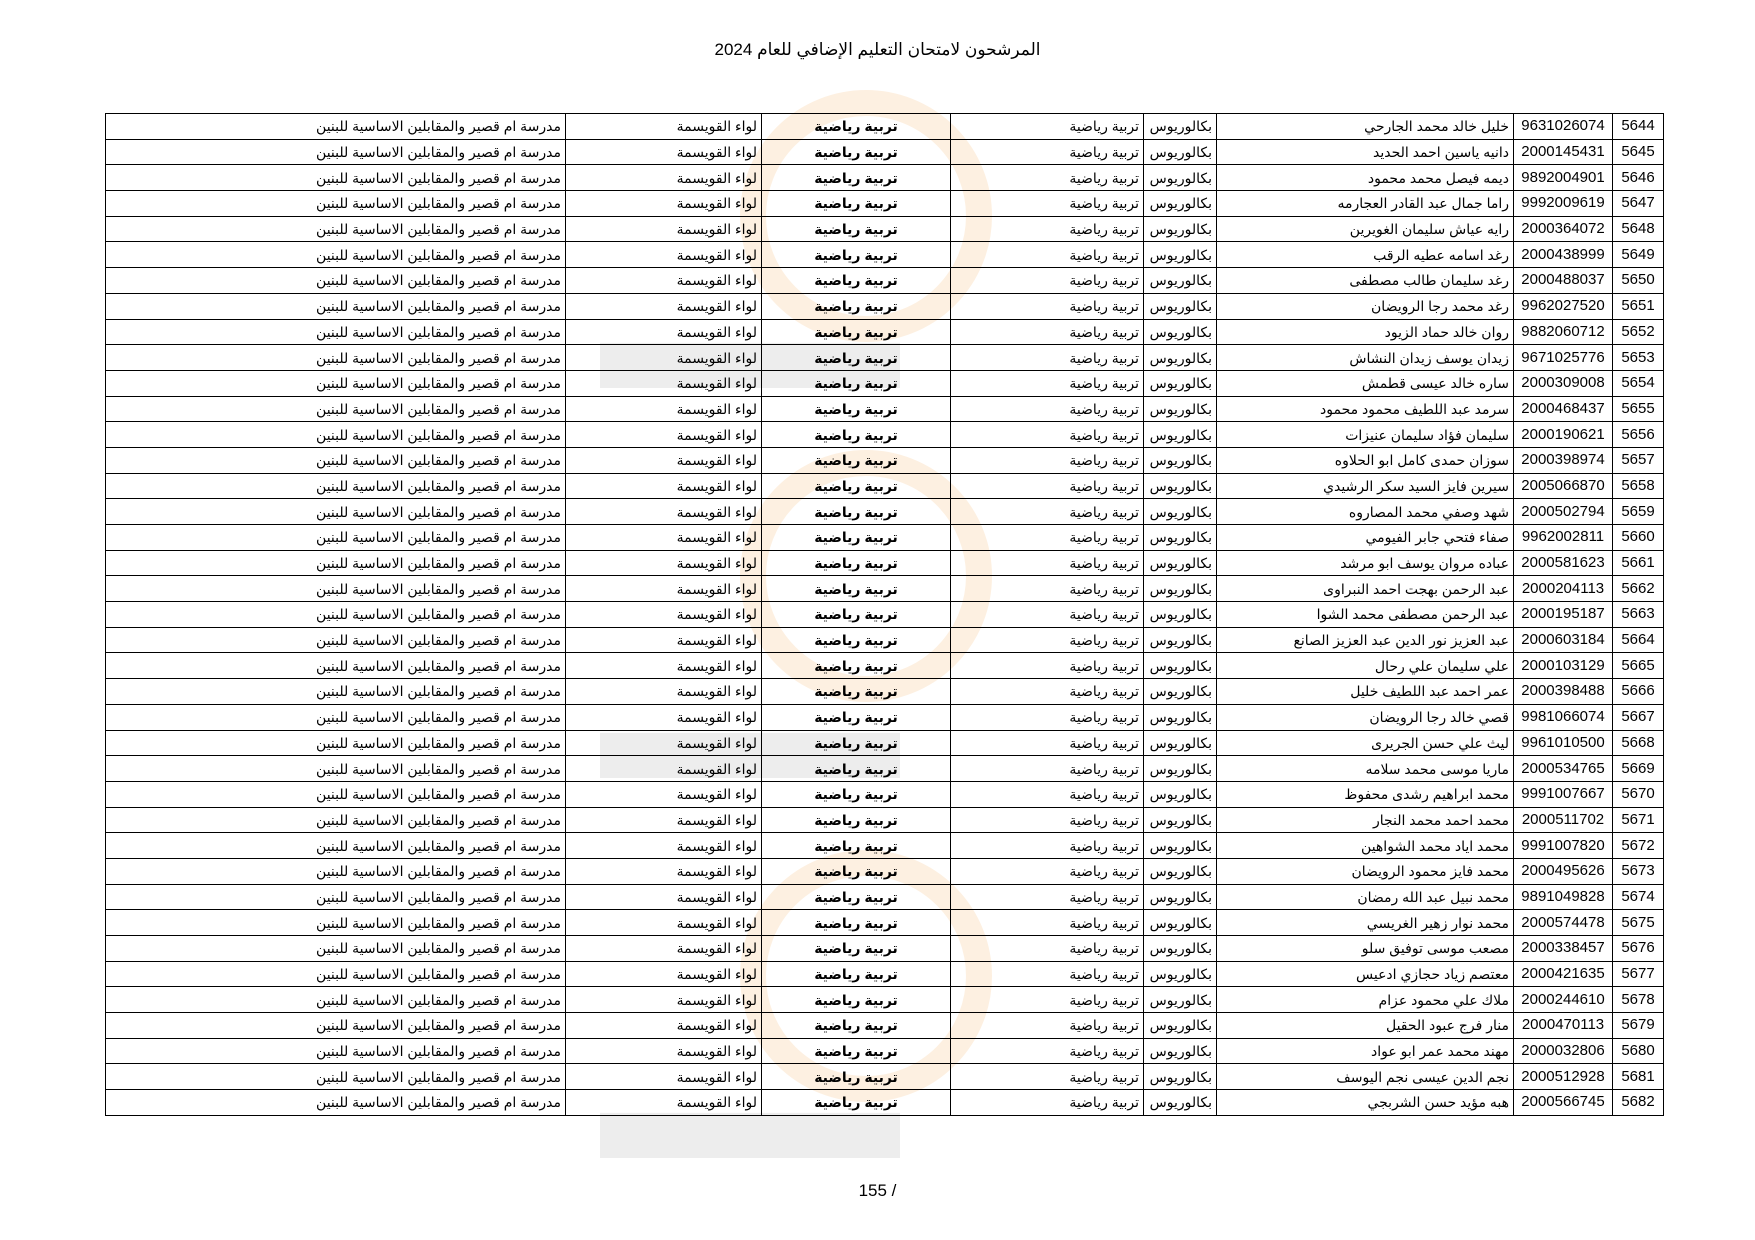 This screenshot has height=1240, width=1755. Describe the element at coordinates (1563, 948) in the screenshot. I see `national-id-cell: 2000338457` at that location.